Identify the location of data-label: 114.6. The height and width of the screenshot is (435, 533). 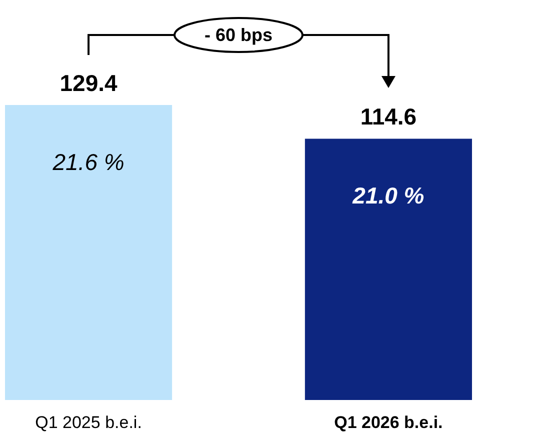
(388, 117).